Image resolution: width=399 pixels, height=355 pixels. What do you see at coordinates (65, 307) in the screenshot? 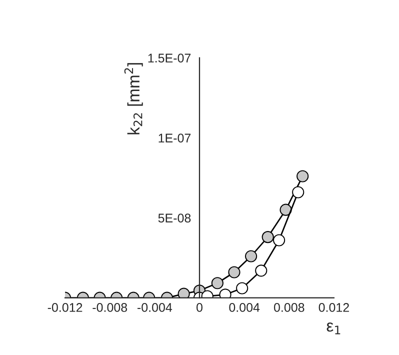
I see `x-tick-label: -0.012` at bounding box center [65, 307].